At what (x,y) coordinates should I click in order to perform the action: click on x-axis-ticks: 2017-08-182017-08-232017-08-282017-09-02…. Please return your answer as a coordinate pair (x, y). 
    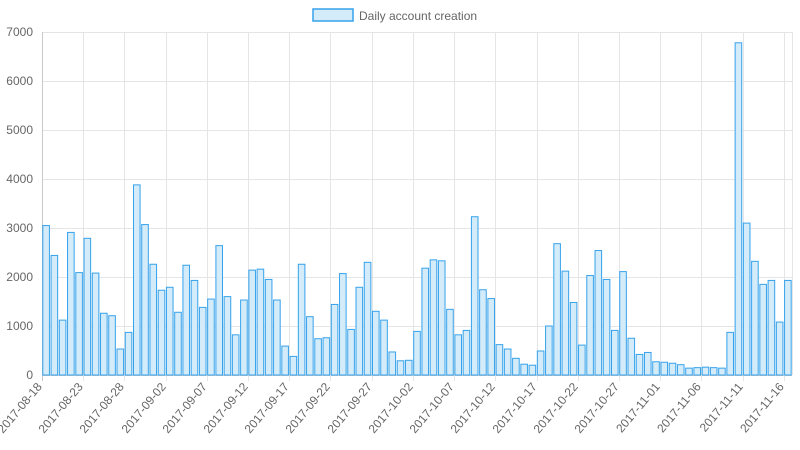
    Looking at the image, I should click on (393, 408).